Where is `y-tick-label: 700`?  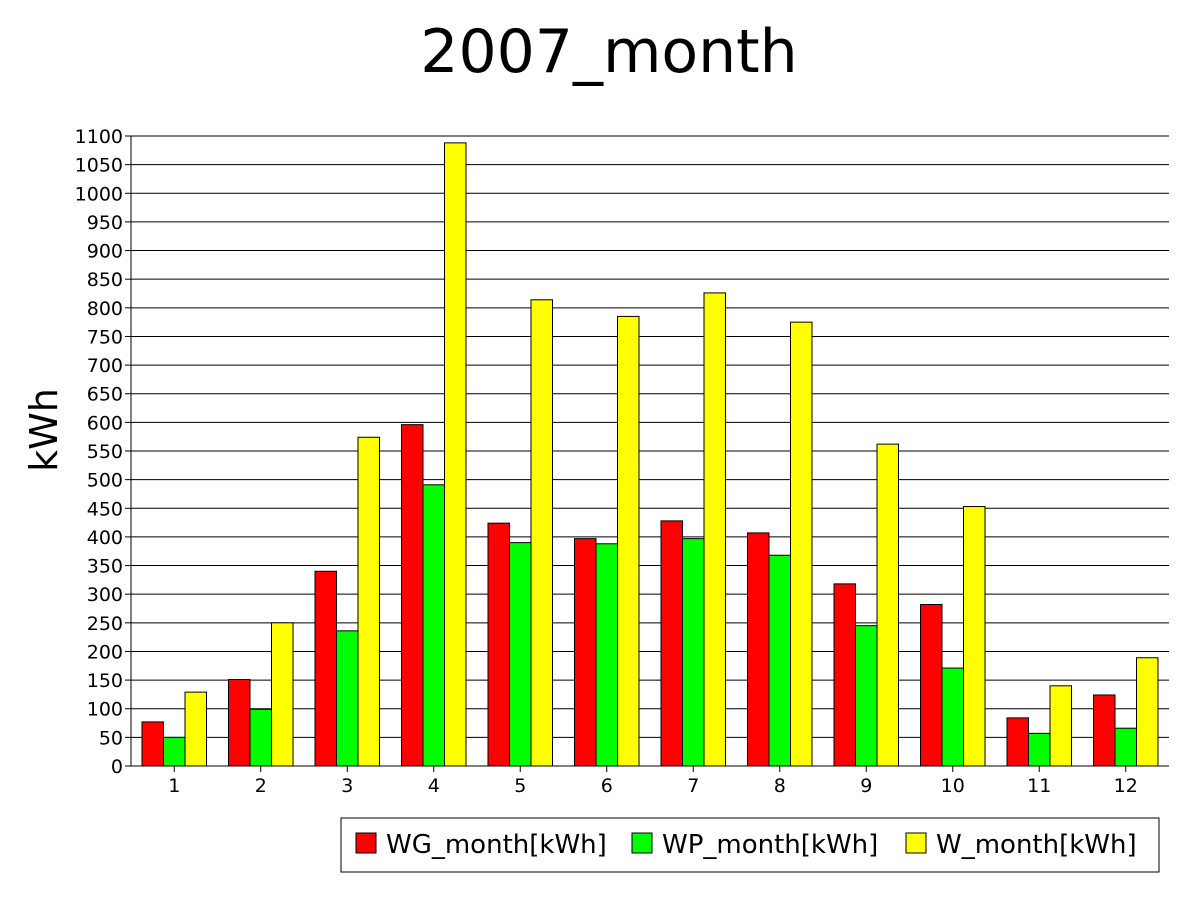 y-tick-label: 700 is located at coordinates (105, 366).